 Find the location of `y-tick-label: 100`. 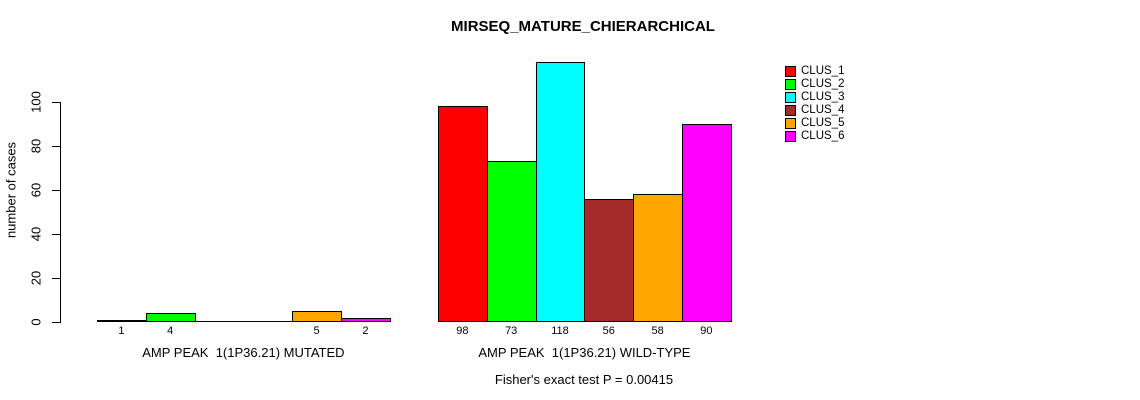

y-tick-label: 100 is located at coordinates (36, 102).